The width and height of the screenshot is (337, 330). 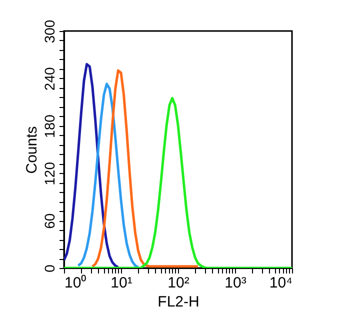 What do you see at coordinates (179, 302) in the screenshot?
I see `x-axis-title: FL2-H` at bounding box center [179, 302].